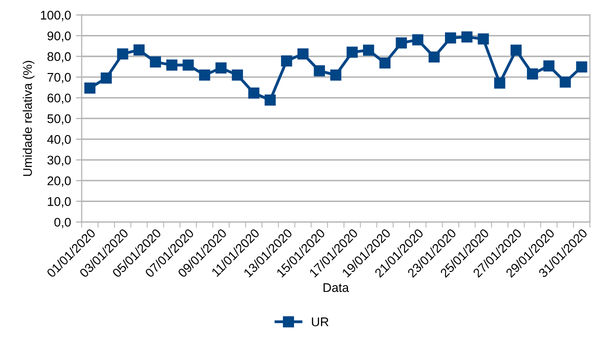 The width and height of the screenshot is (605, 340). Describe the element at coordinates (55, 16) in the screenshot. I see `y-tick-label: 100,0` at that location.